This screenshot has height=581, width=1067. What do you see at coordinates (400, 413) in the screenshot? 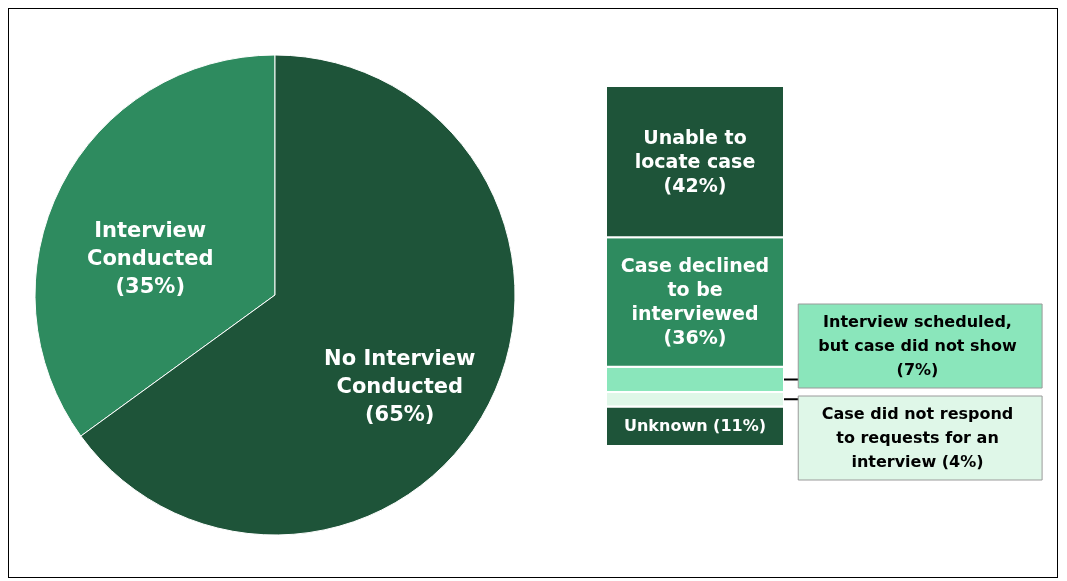
I see `data-label: (65%)` at bounding box center [400, 413].